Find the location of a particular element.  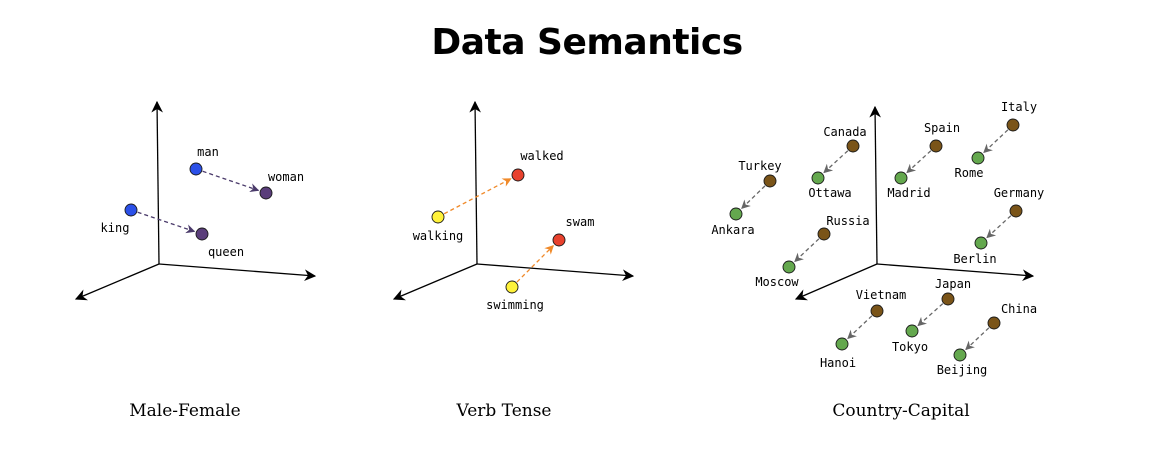

male-female-caption: Male-Female is located at coordinates (184, 411).